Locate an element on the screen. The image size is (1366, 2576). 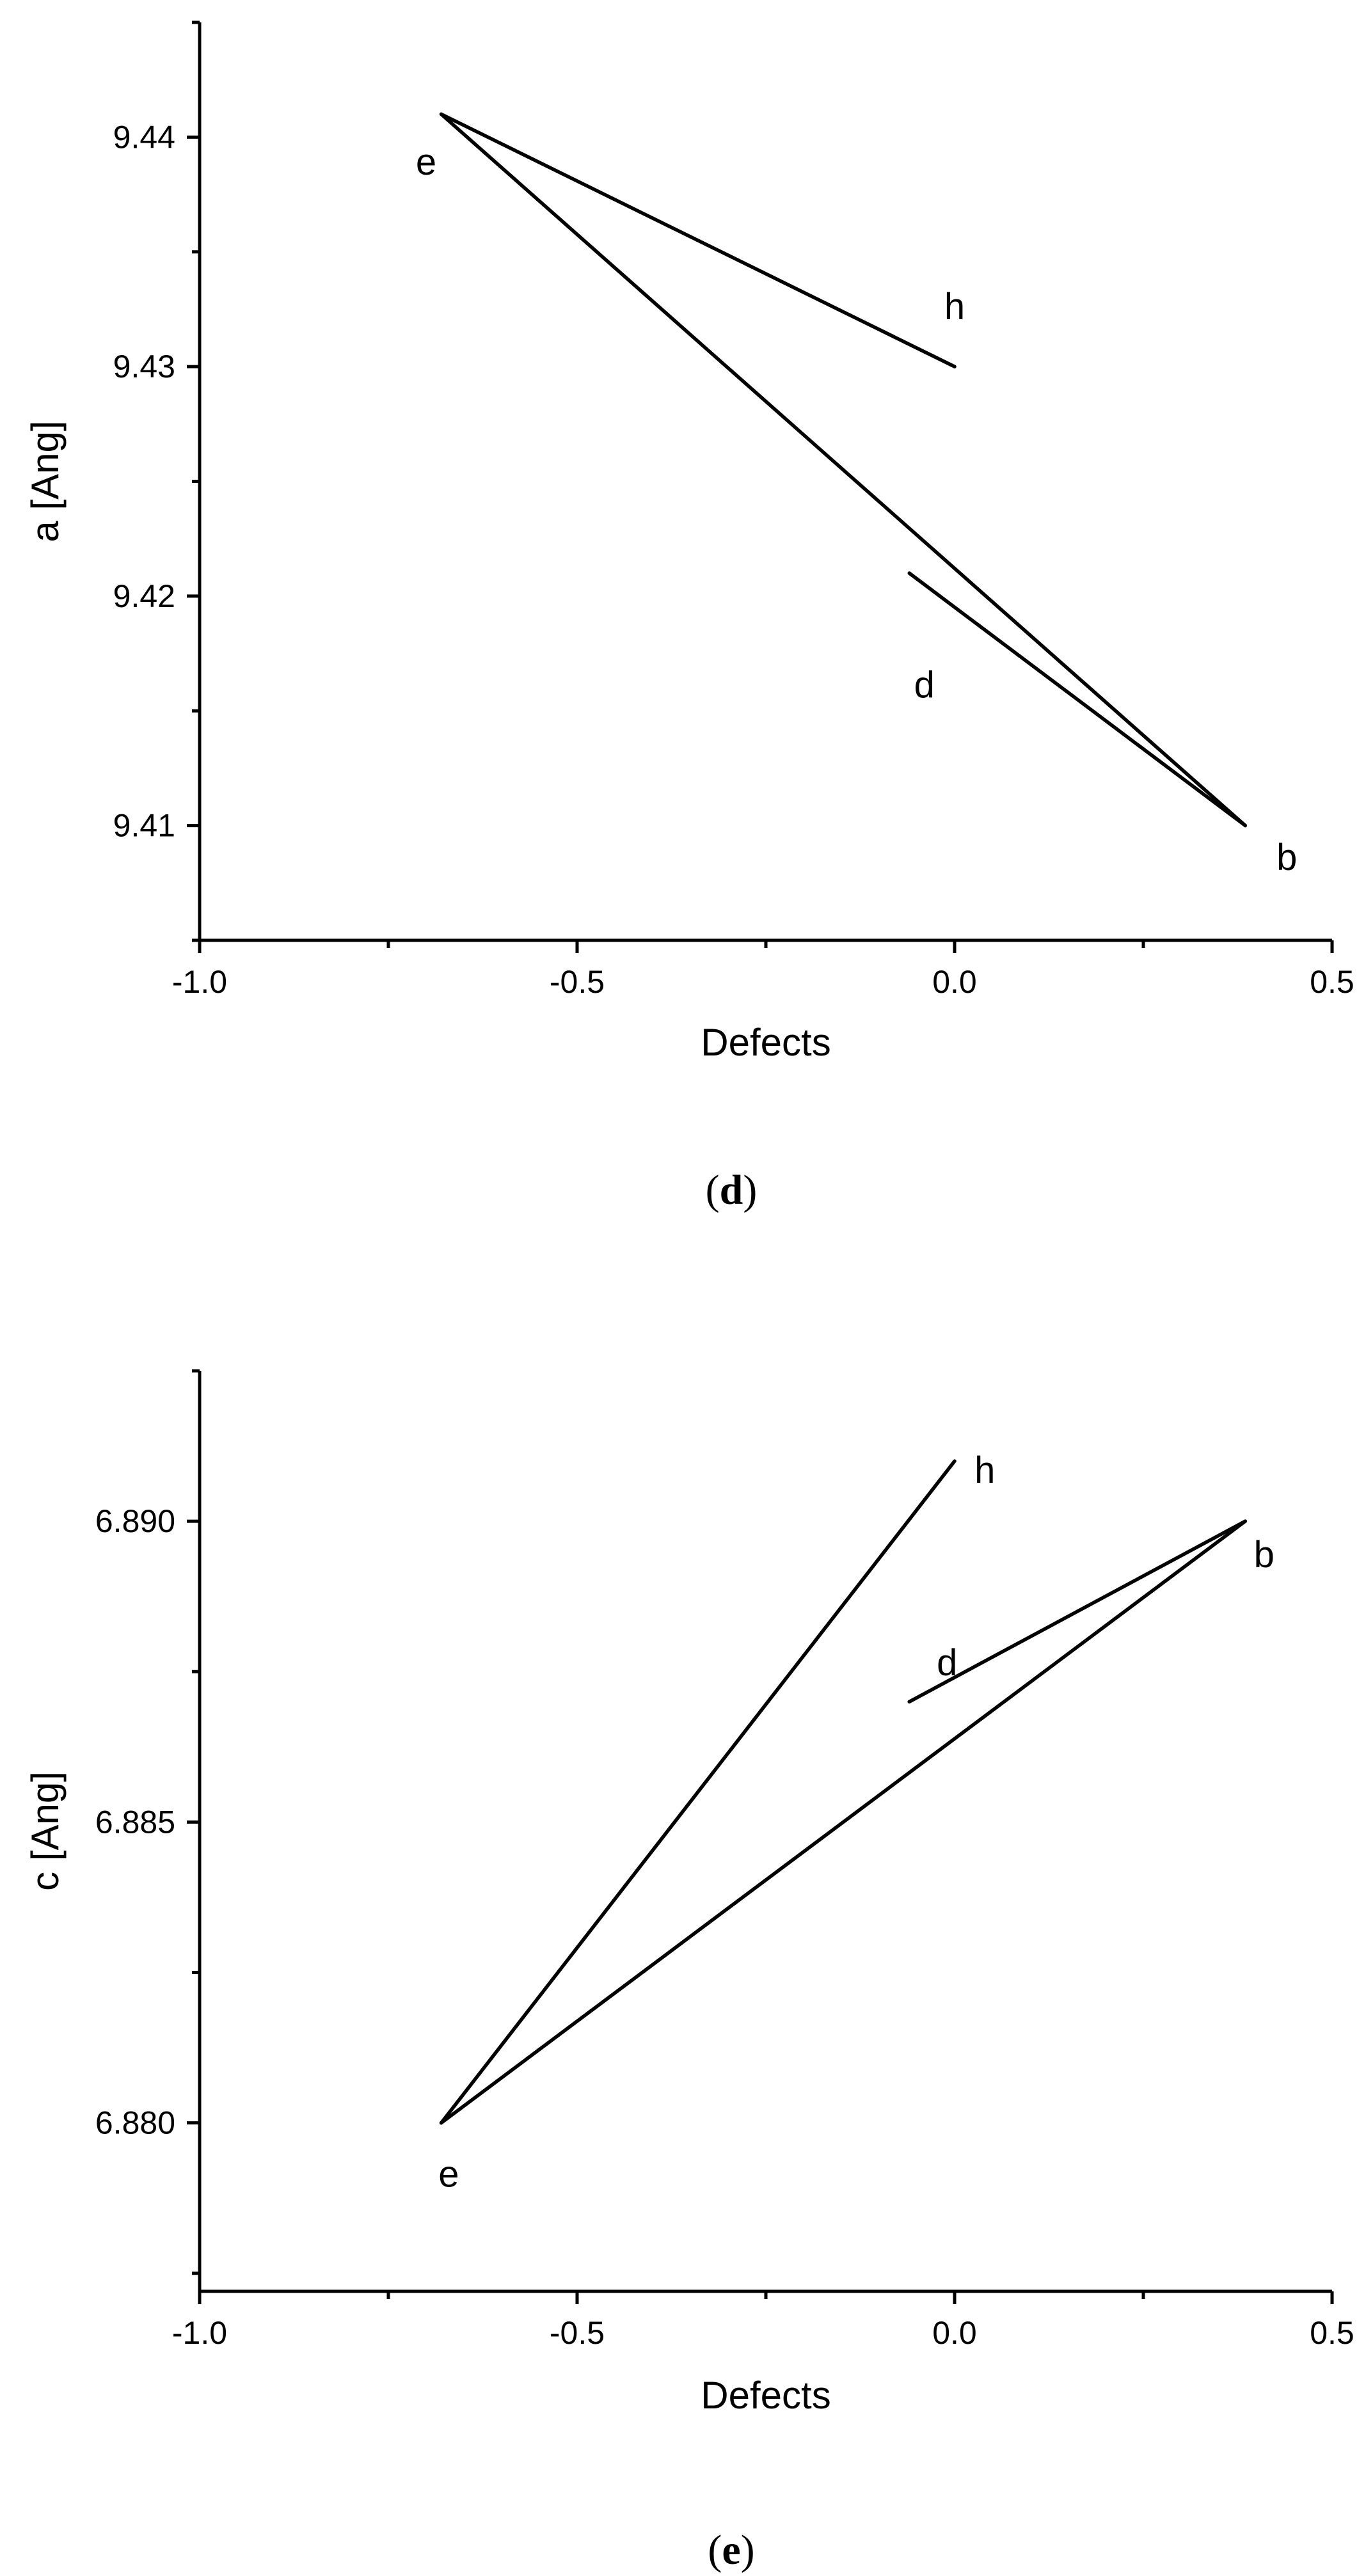
y-tick-label: 6.885 is located at coordinates (135, 1822).